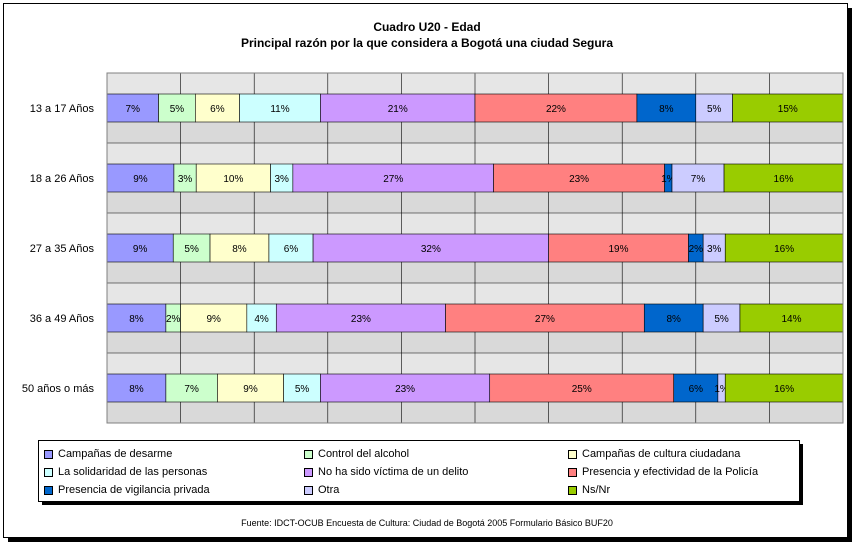 Image resolution: width=854 pixels, height=544 pixels. I want to click on data-label: 25%, so click(582, 389).